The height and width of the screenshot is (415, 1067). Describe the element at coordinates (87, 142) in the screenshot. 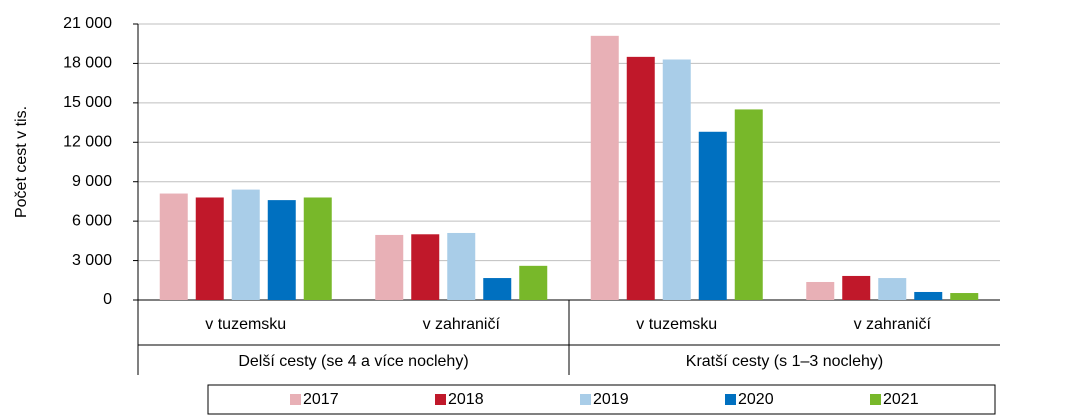

I see `y-tick-label: 12 000` at that location.